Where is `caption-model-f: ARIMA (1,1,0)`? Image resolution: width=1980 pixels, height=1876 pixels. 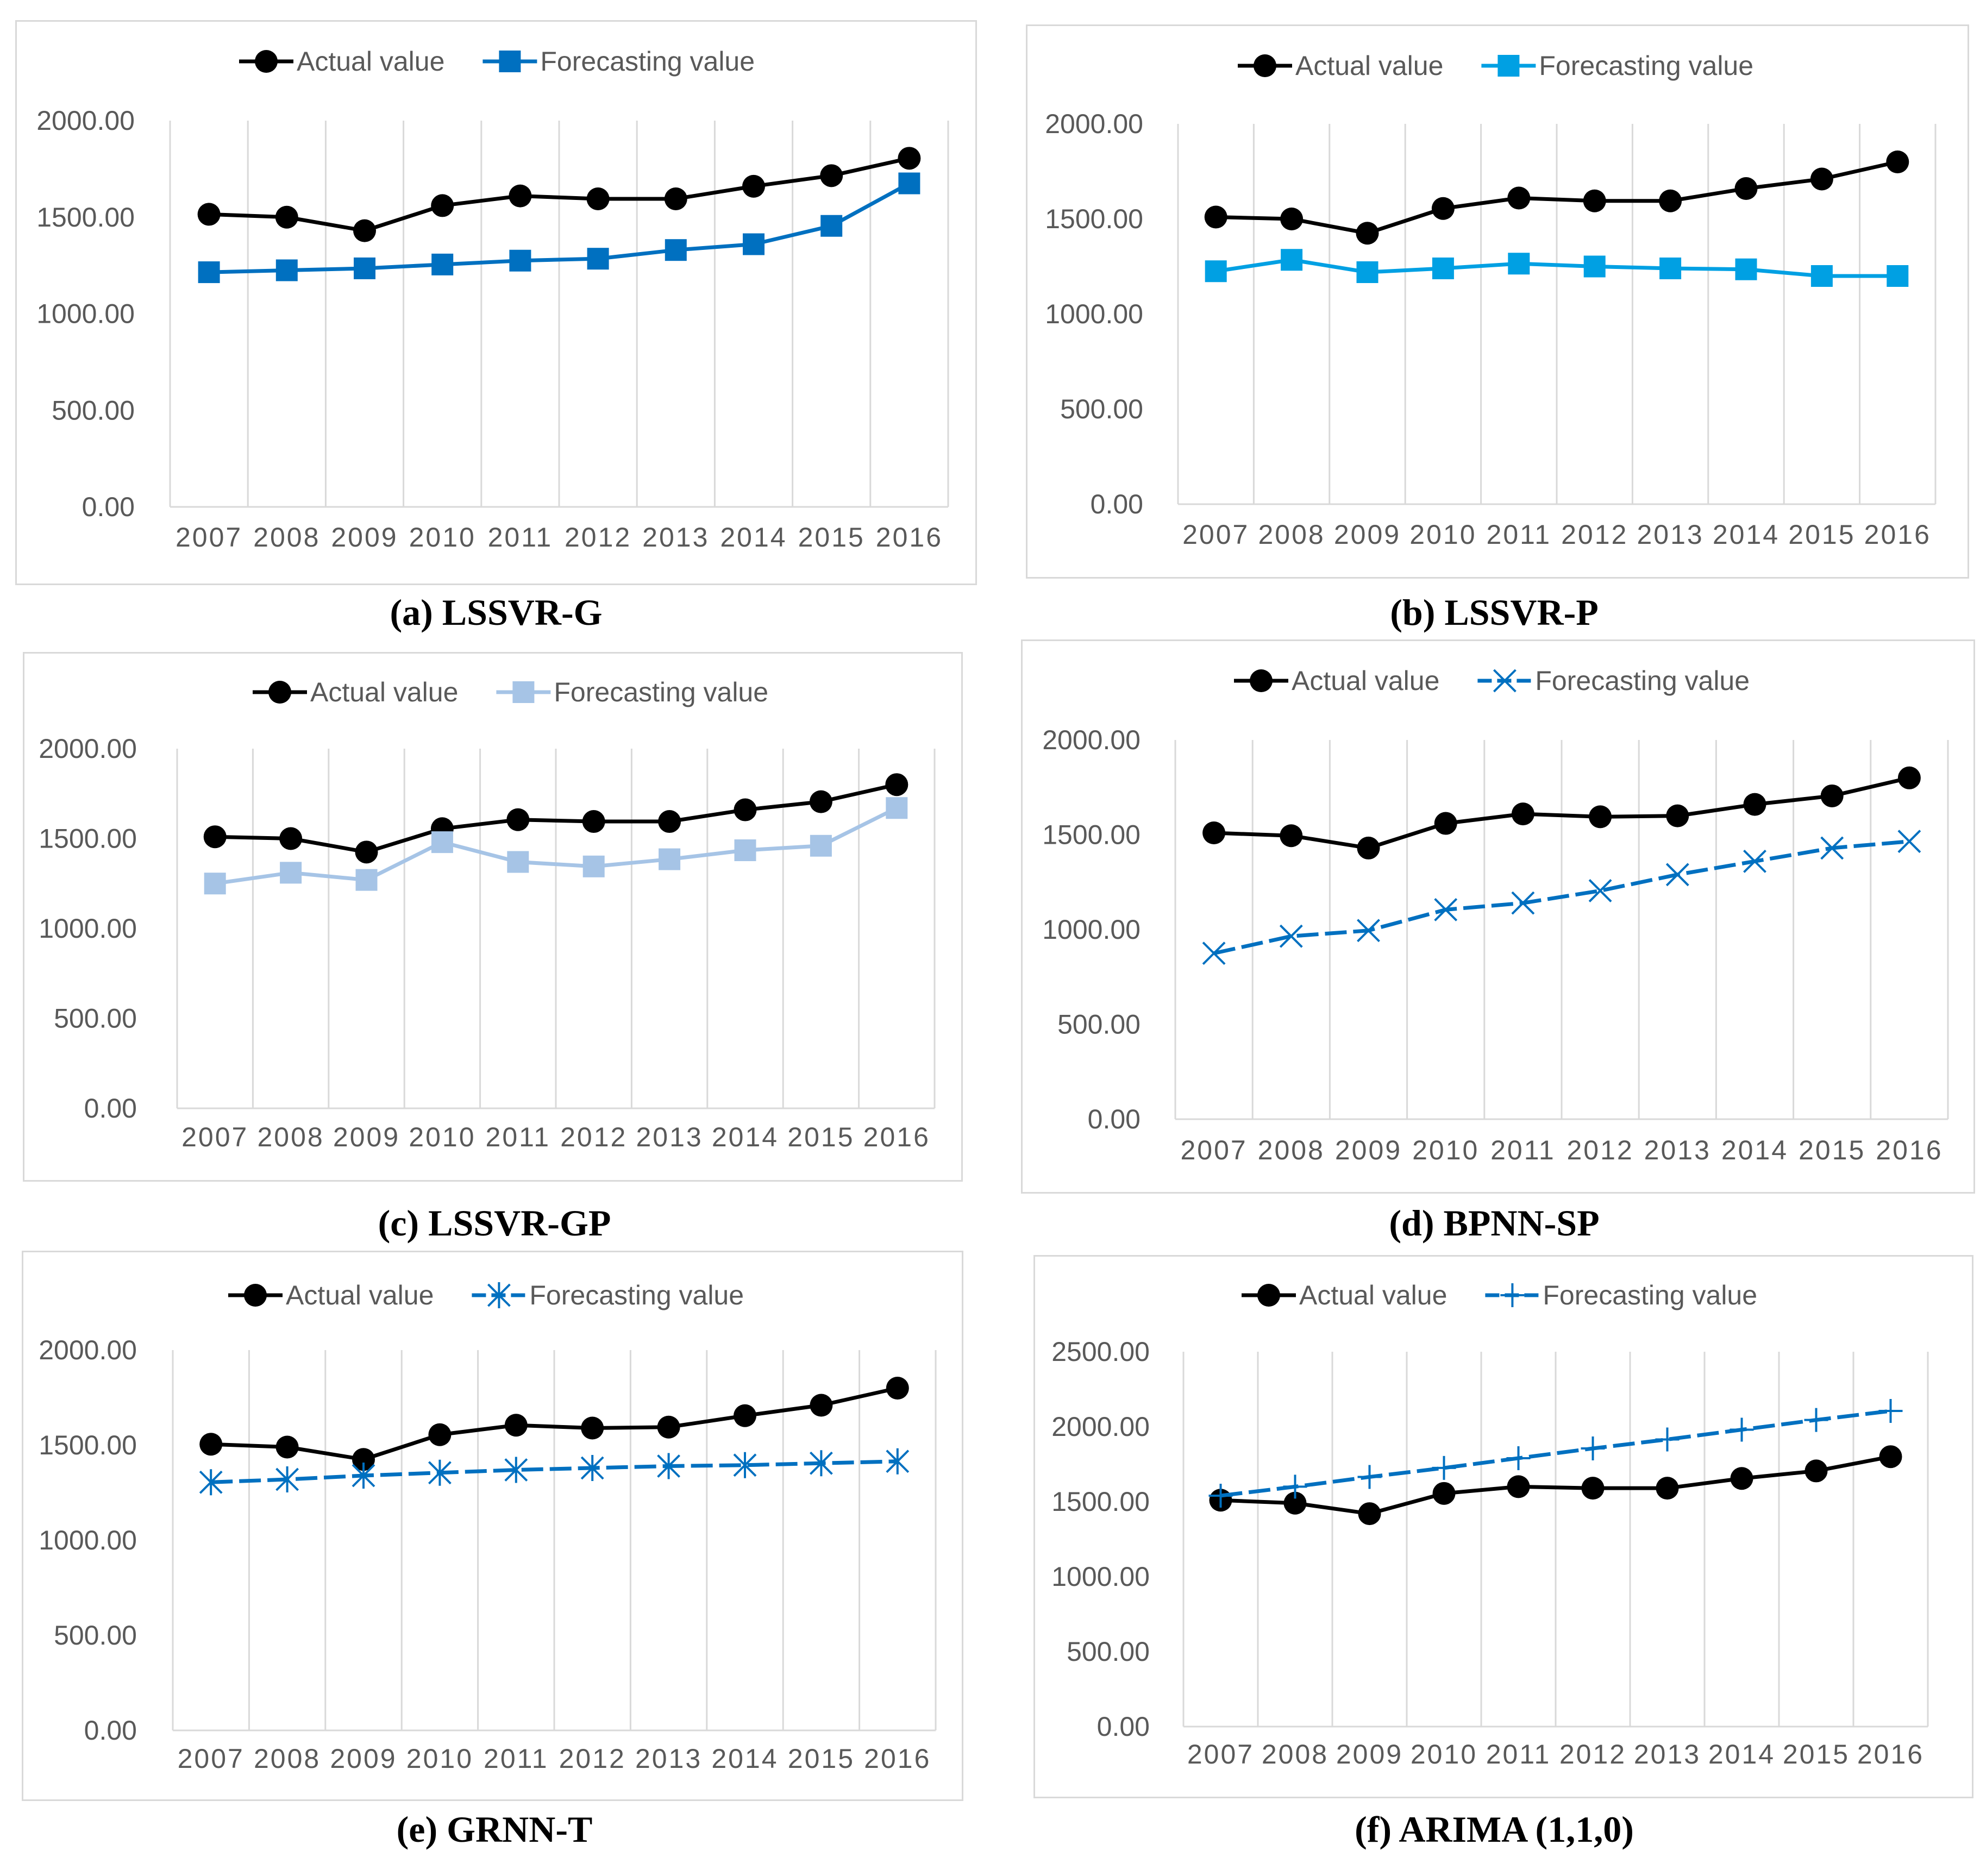
caption-model-f: ARIMA (1,1,0) is located at coordinates (1516, 1829).